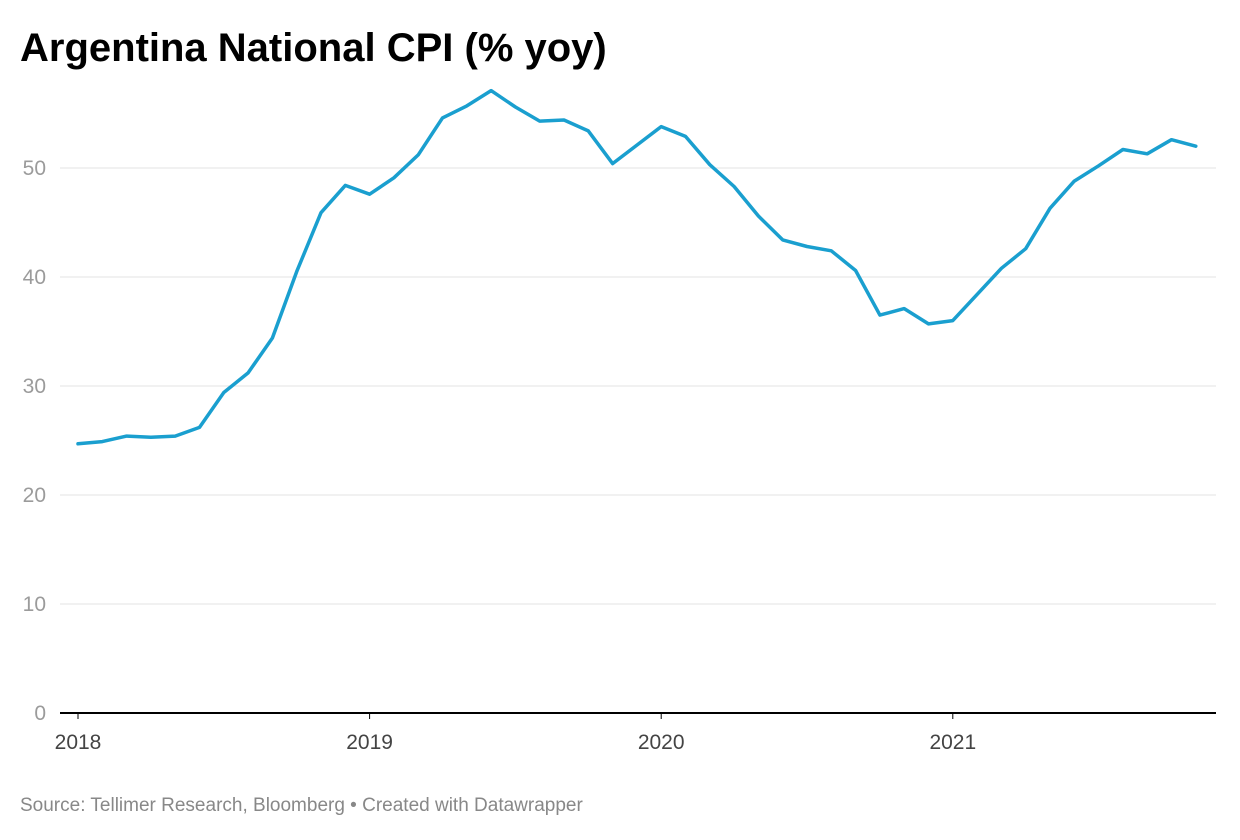 The image size is (1240, 840). What do you see at coordinates (34, 495) in the screenshot?
I see `y-tick-label: 20` at bounding box center [34, 495].